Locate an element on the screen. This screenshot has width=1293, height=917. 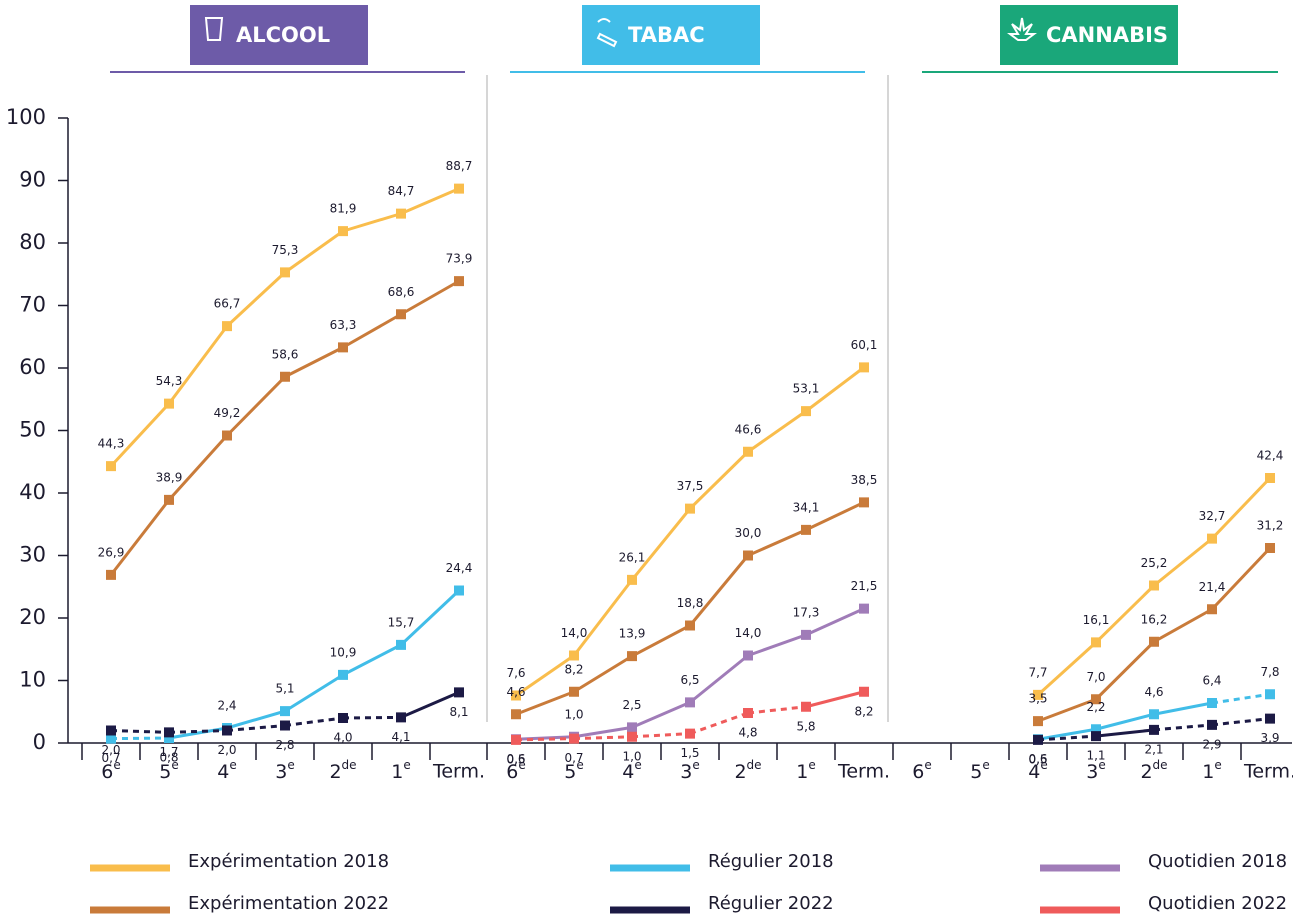
y-tick-label: 90 is located at coordinates (32, 180).